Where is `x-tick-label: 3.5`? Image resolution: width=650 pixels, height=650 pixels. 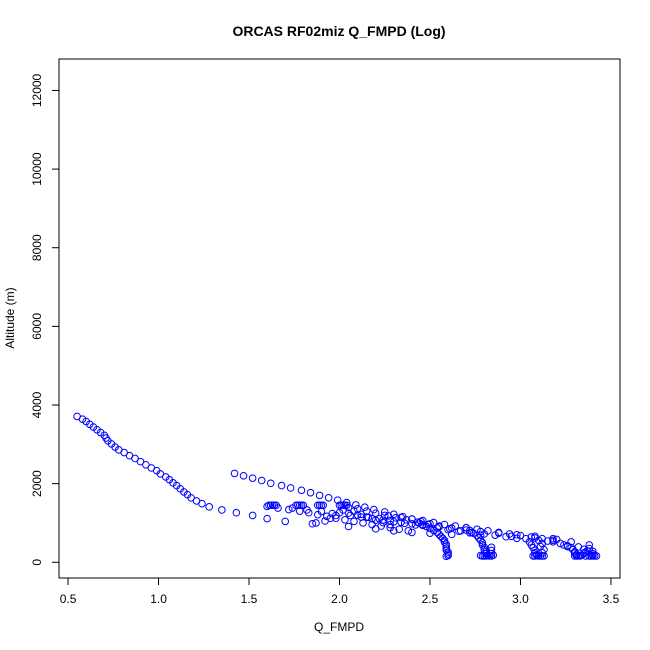 x-tick-label: 3.5 is located at coordinates (611, 599).